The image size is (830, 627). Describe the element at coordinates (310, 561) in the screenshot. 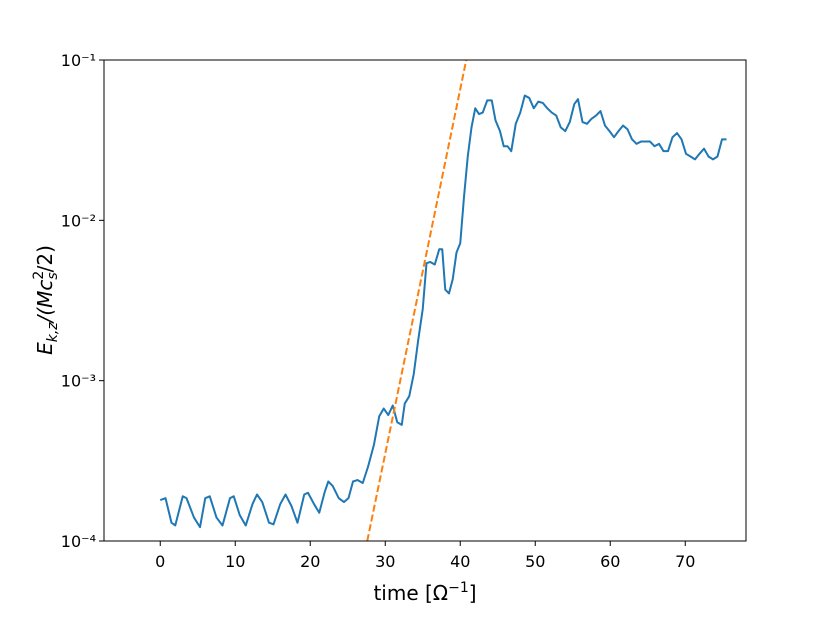

I see `x-tick-label: 20` at that location.